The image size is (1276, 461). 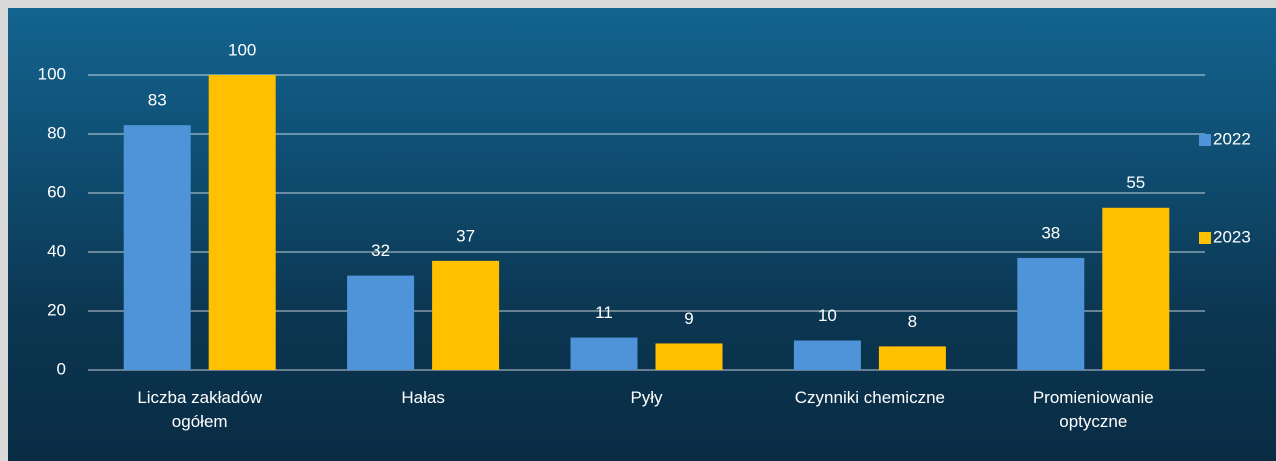 I want to click on x-tick-label: Hałas, so click(x=423, y=397).